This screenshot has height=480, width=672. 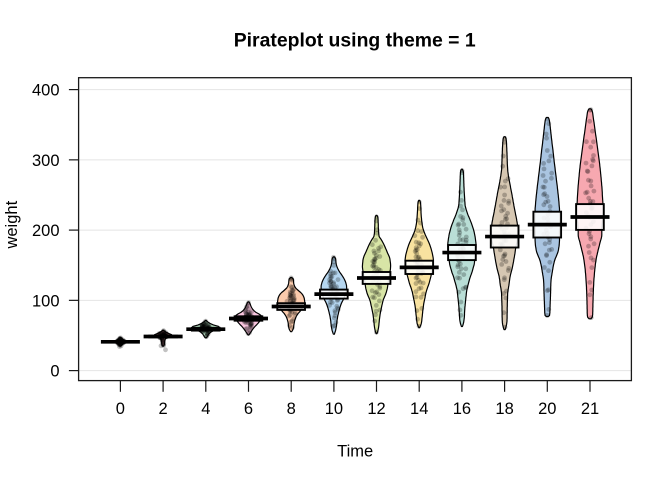 I want to click on svg-text: 2, so click(x=163, y=409).